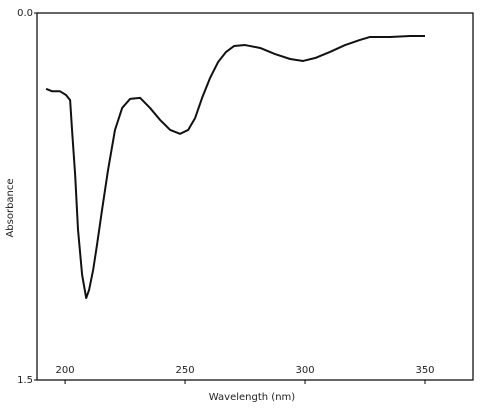 The height and width of the screenshot is (408, 500). What do you see at coordinates (304, 370) in the screenshot?
I see `x-tick-label: 300` at bounding box center [304, 370].